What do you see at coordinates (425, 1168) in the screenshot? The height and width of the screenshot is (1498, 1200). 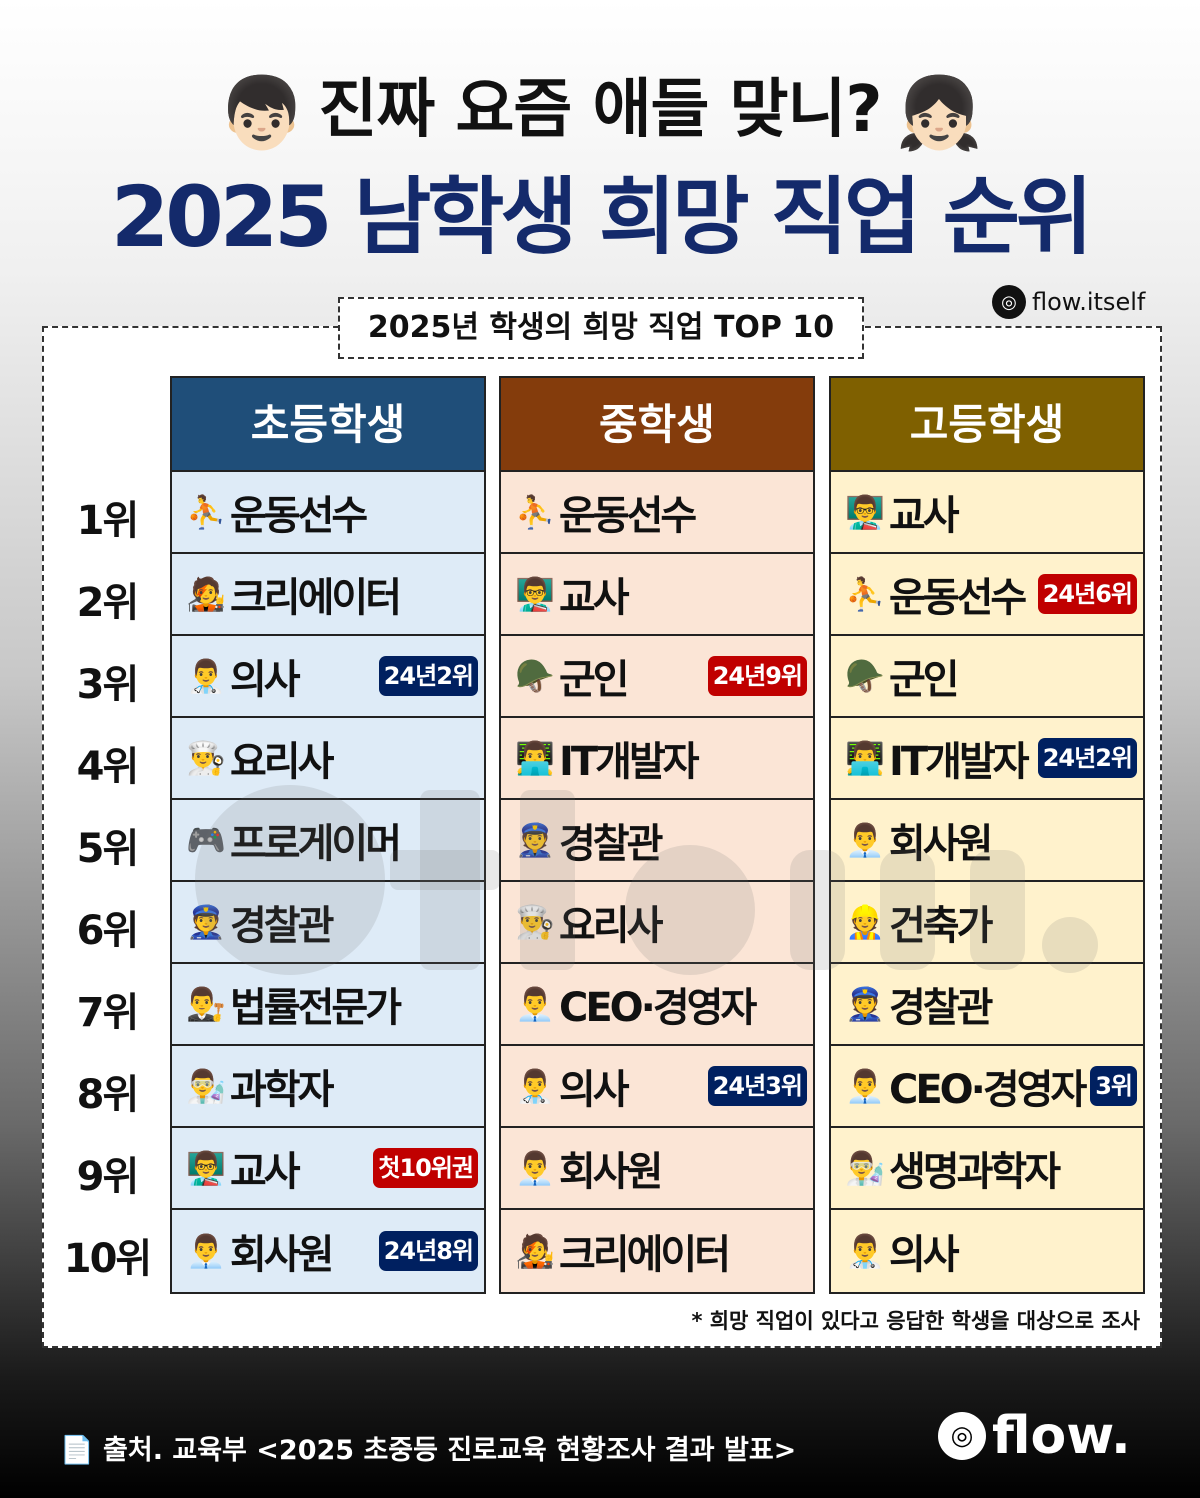 I see `rank-change-badge: 첫10위권` at bounding box center [425, 1168].